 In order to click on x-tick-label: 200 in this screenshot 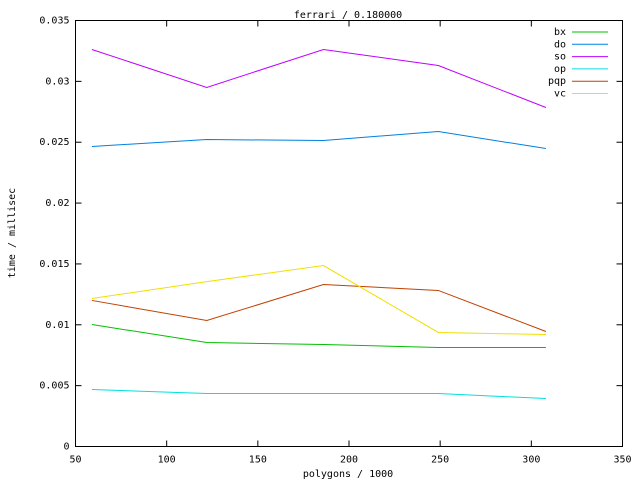, I will do `click(349, 460)`.